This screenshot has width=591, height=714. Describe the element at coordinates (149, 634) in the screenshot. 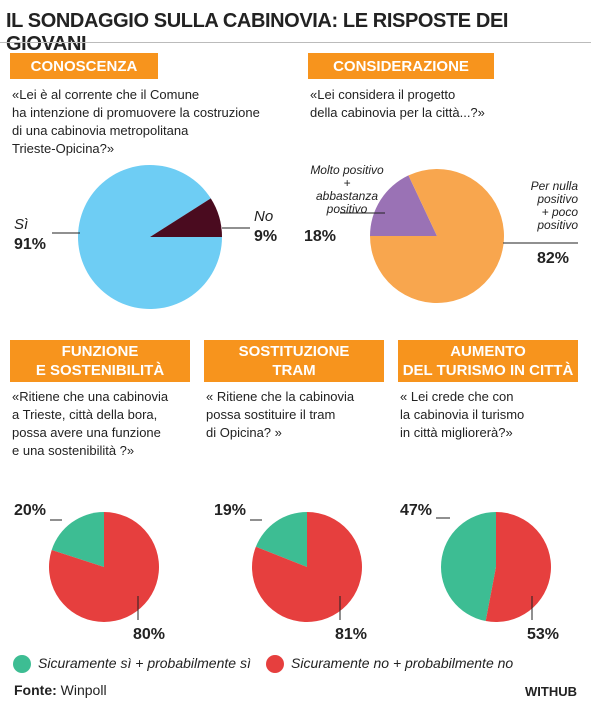

I see `value-label: 80%` at that location.